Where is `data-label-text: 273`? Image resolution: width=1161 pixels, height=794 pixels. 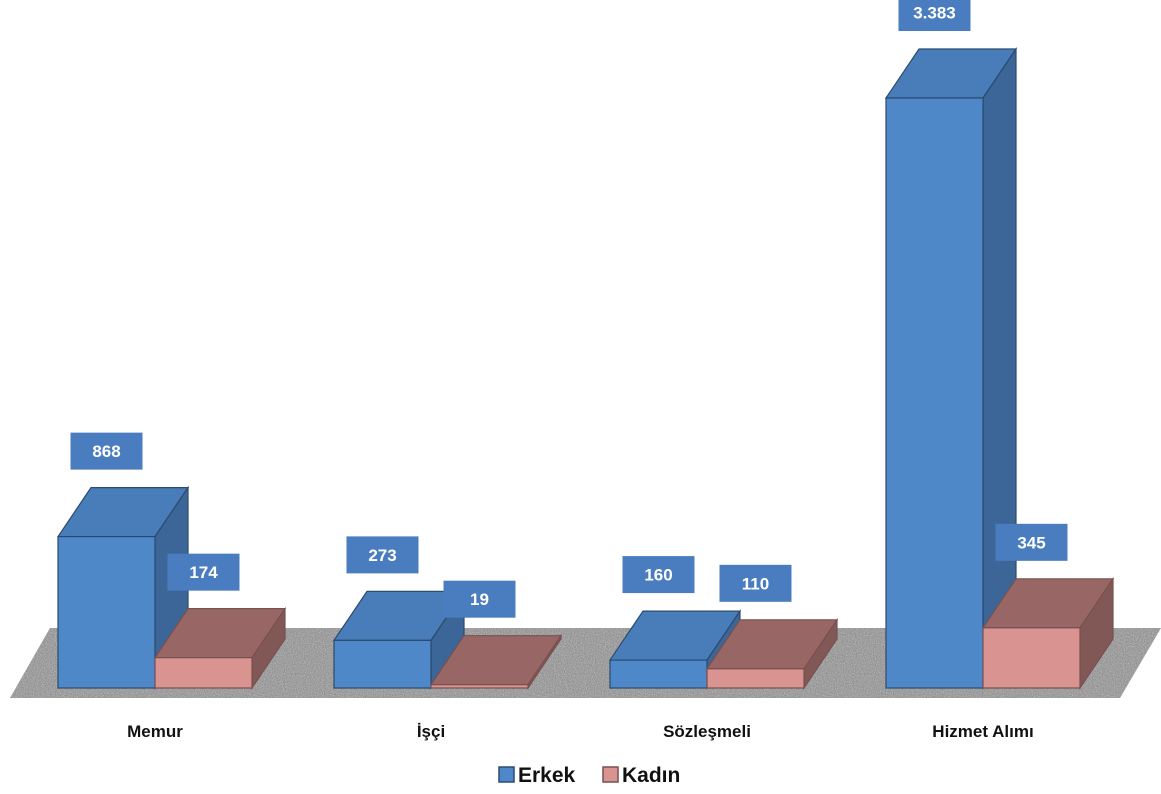 data-label-text: 273 is located at coordinates (382, 555).